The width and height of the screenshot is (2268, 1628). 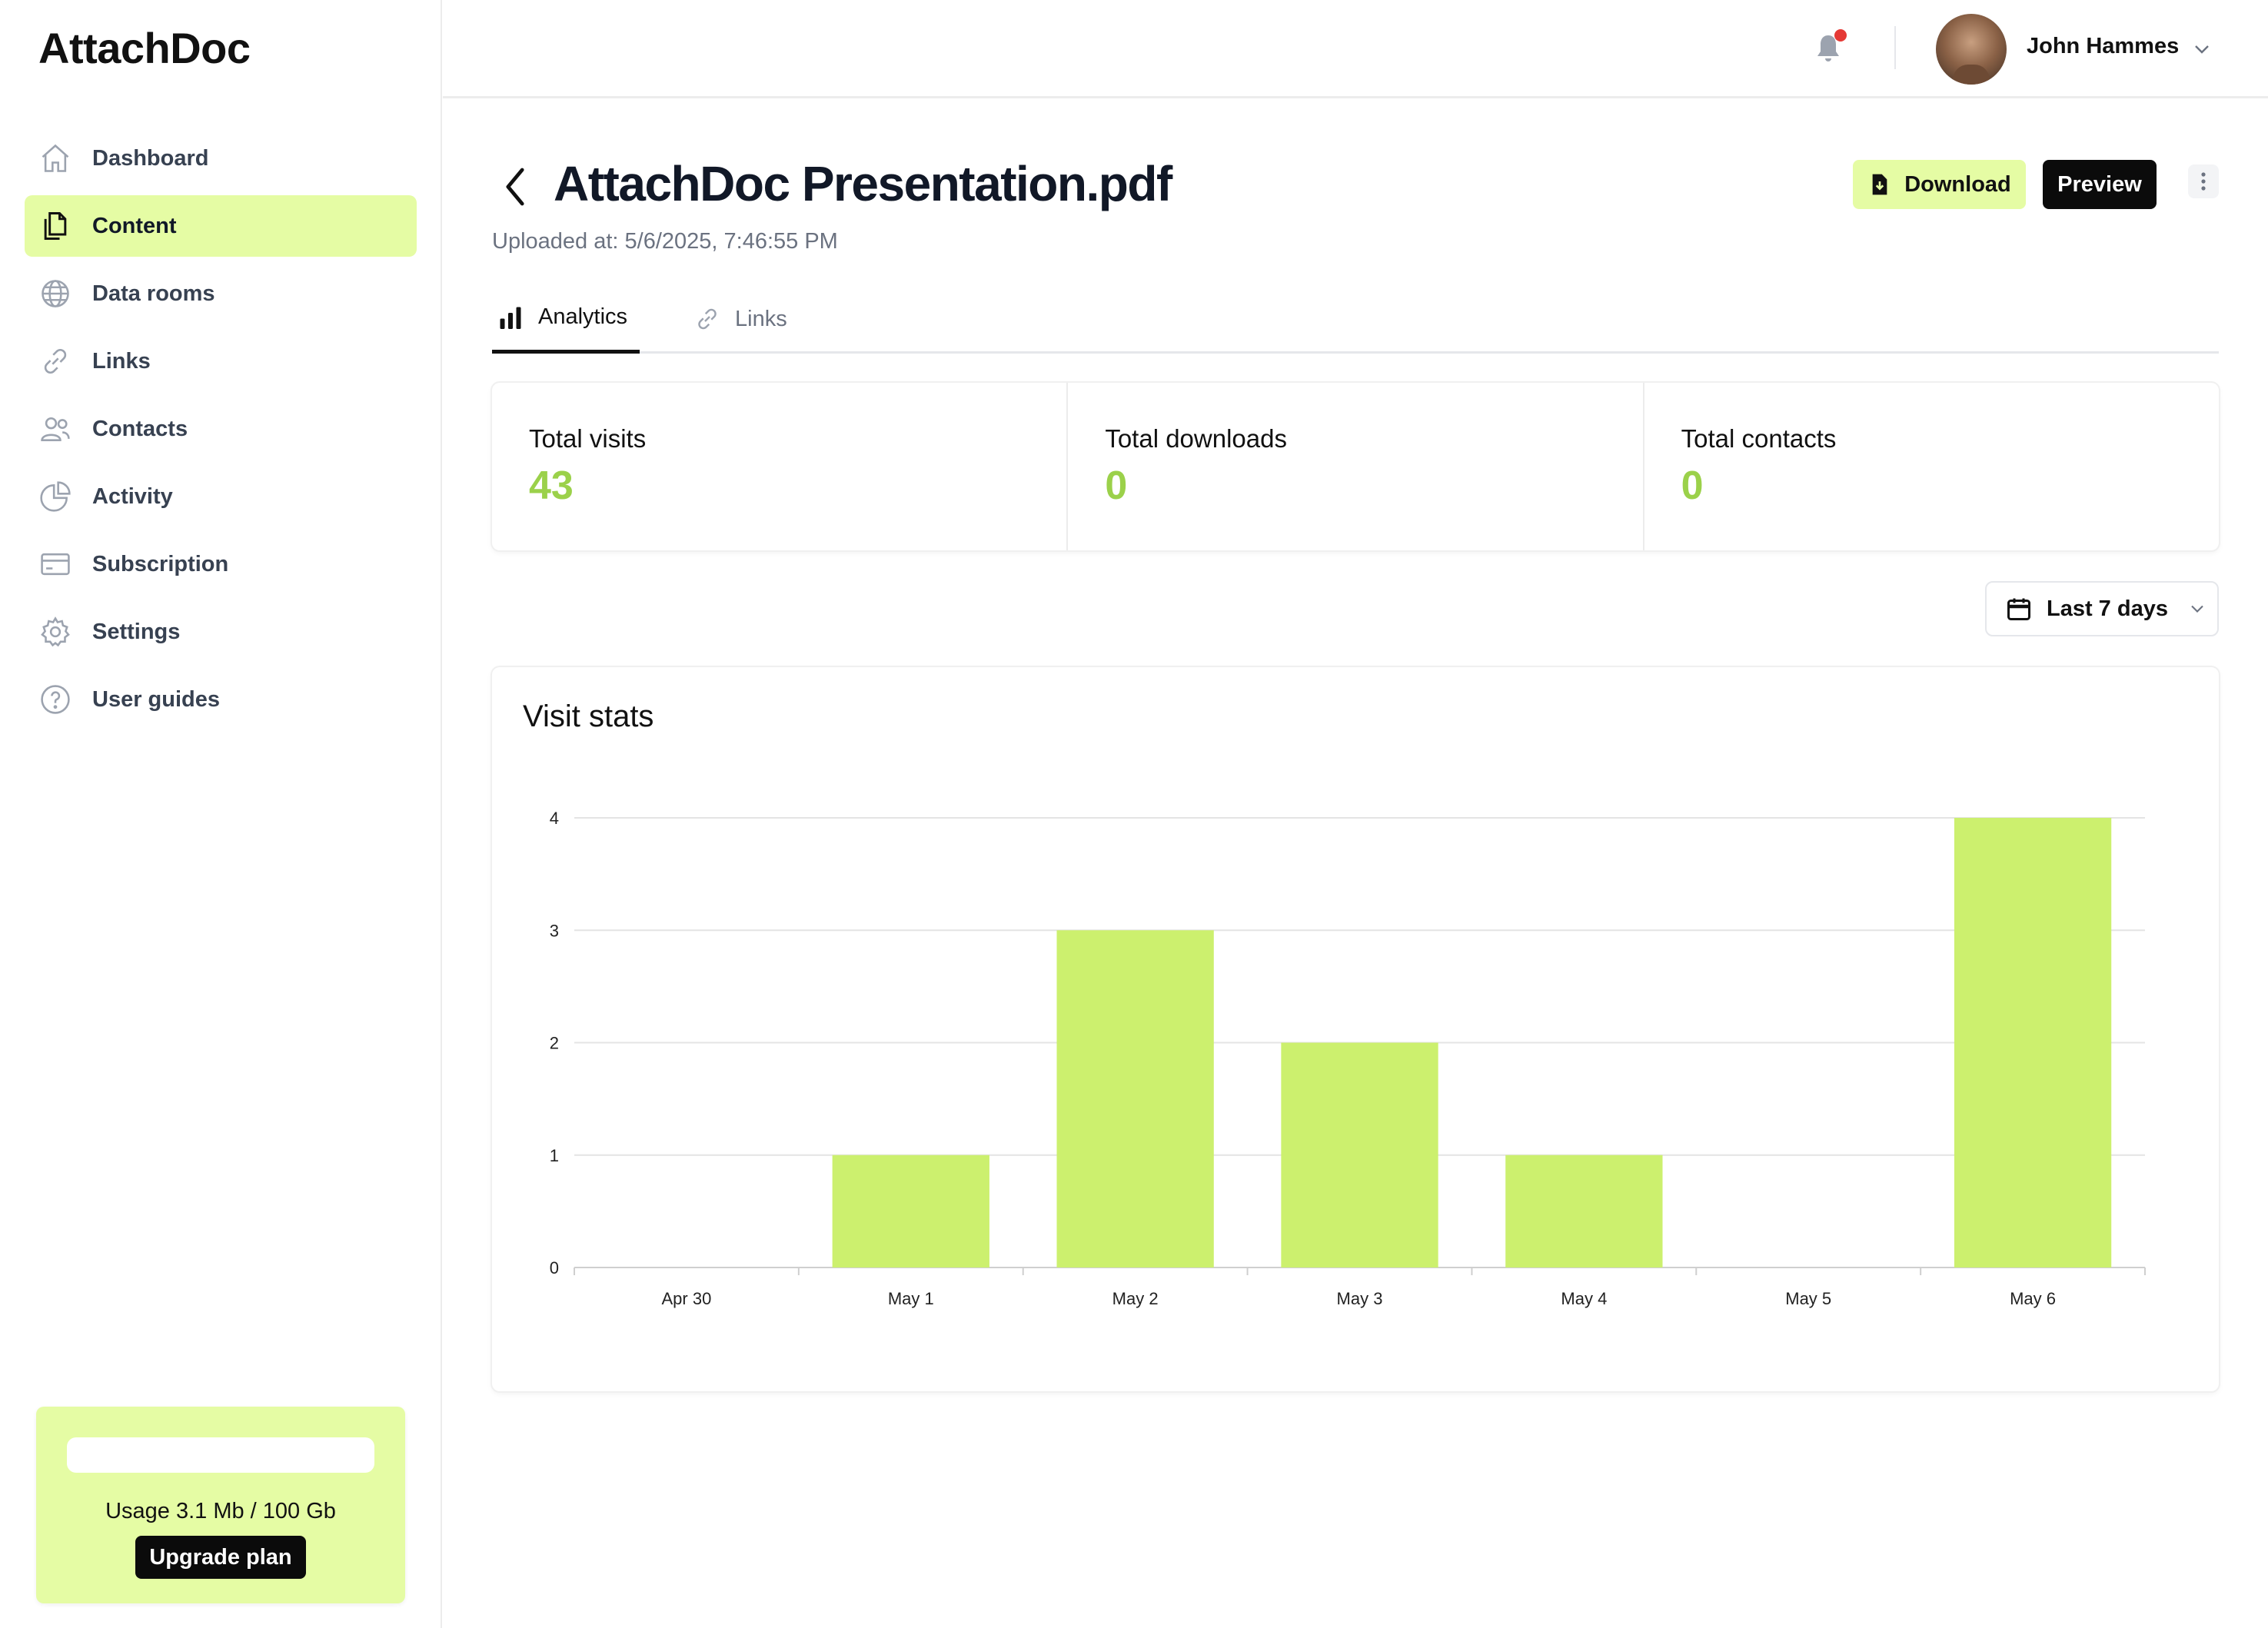 What do you see at coordinates (221, 497) in the screenshot?
I see `sidebar-item-activity: Activity` at bounding box center [221, 497].